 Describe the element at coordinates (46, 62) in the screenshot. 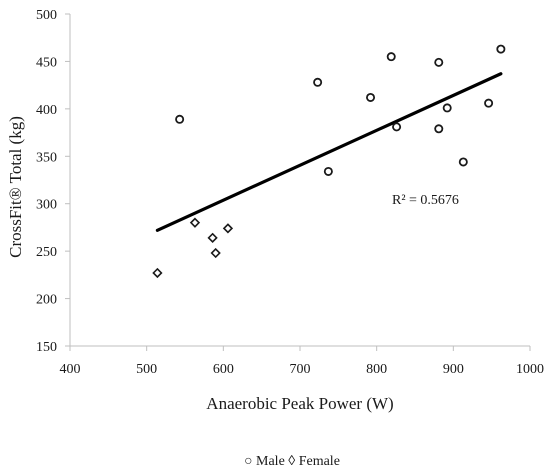

I see `y-tick-label: 450` at that location.